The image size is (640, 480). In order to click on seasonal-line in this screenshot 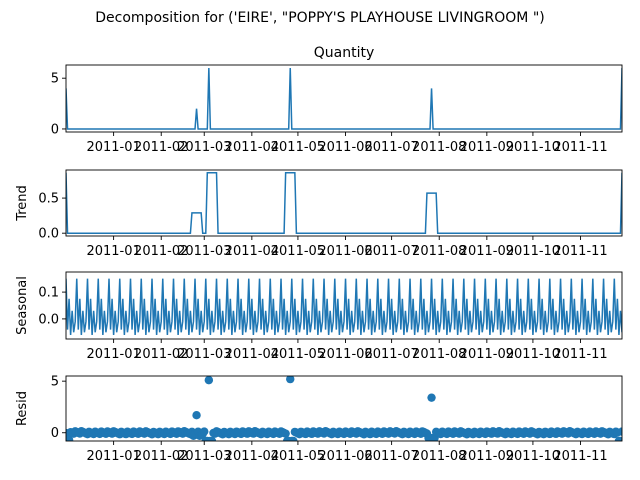, I will do `click(344, 307)`.